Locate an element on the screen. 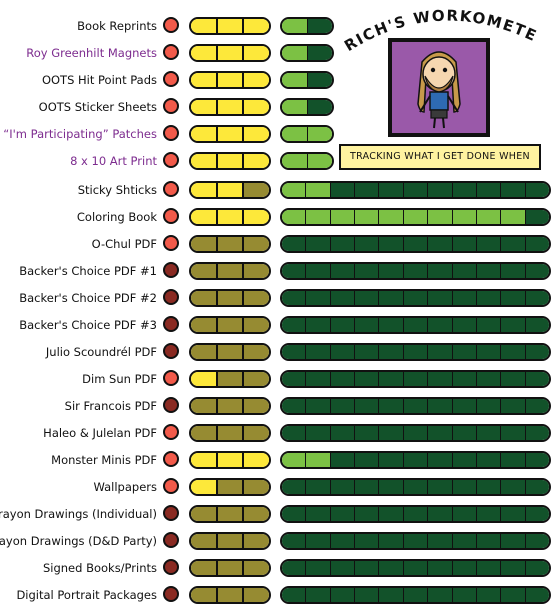 Image resolution: width=554 pixels, height=614 pixels. item-label: Backer's Choice PDF #3 is located at coordinates (88, 325).